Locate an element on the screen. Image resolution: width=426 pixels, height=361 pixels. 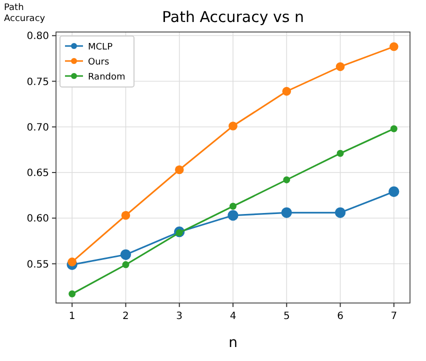
y-tick-label: 0.75 is located at coordinates (37, 82).